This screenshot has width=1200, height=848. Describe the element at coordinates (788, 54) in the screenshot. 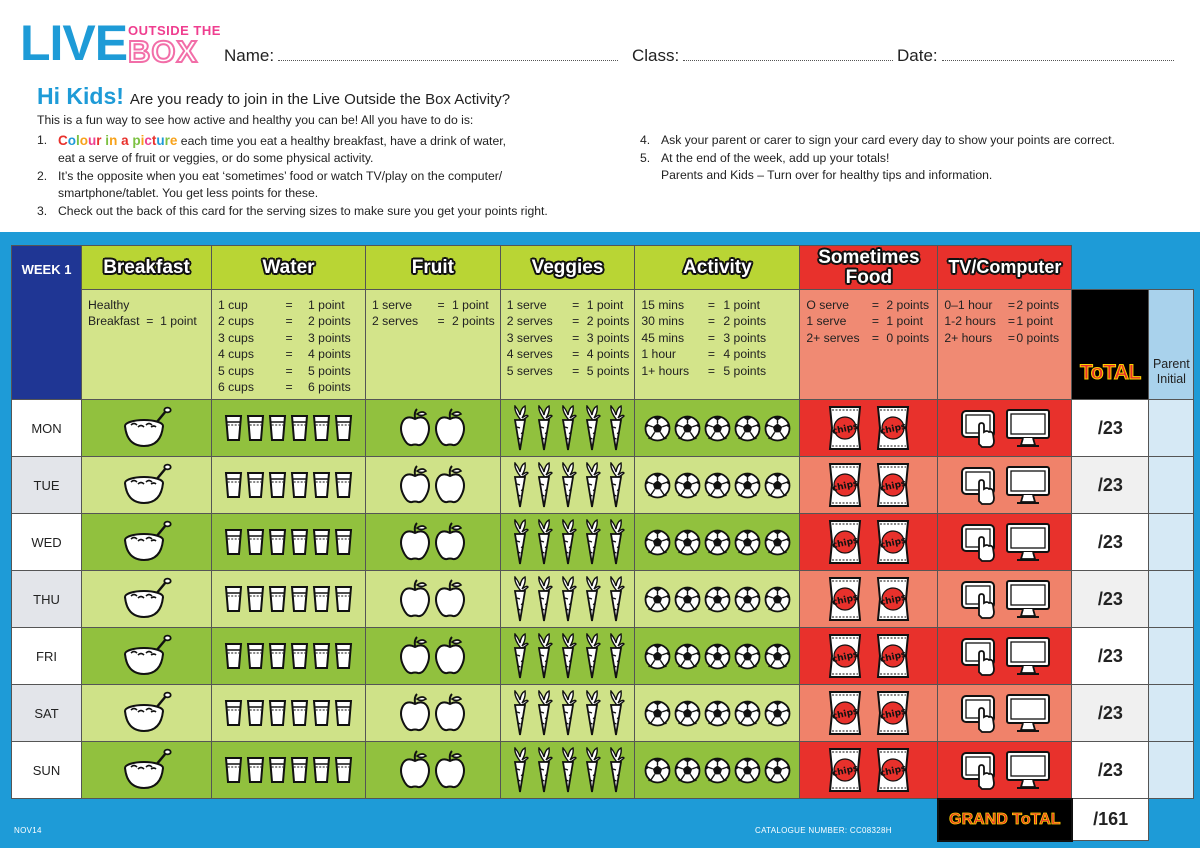

I see `class-line` at that location.